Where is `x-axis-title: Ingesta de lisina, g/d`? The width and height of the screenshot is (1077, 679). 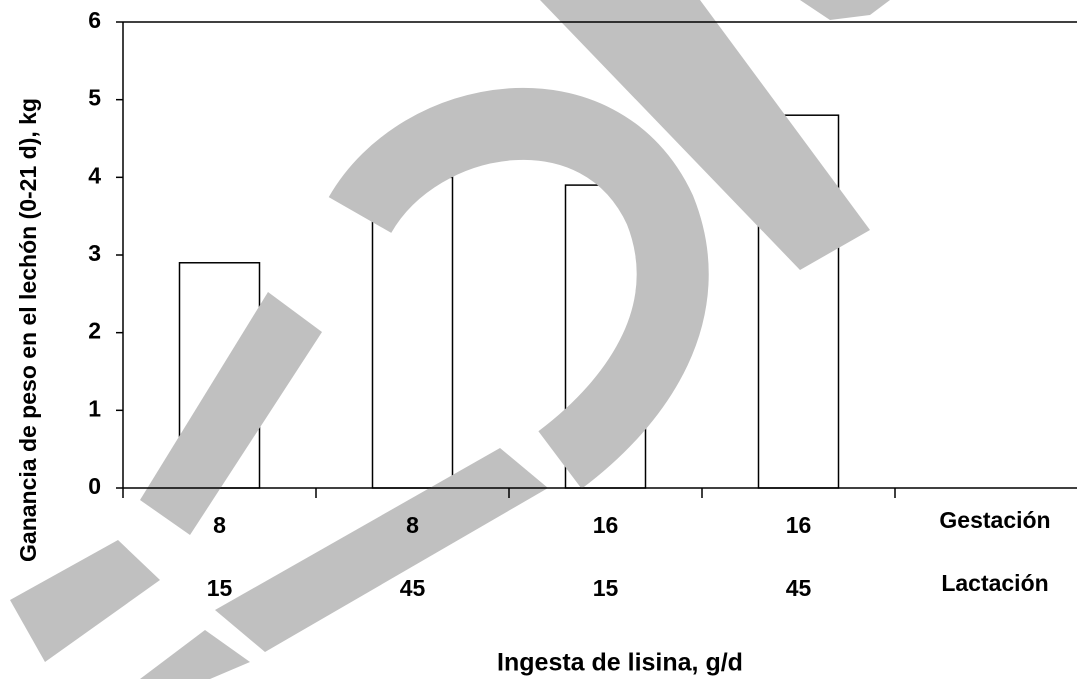
x-axis-title: Ingesta de lisina, g/d is located at coordinates (620, 663).